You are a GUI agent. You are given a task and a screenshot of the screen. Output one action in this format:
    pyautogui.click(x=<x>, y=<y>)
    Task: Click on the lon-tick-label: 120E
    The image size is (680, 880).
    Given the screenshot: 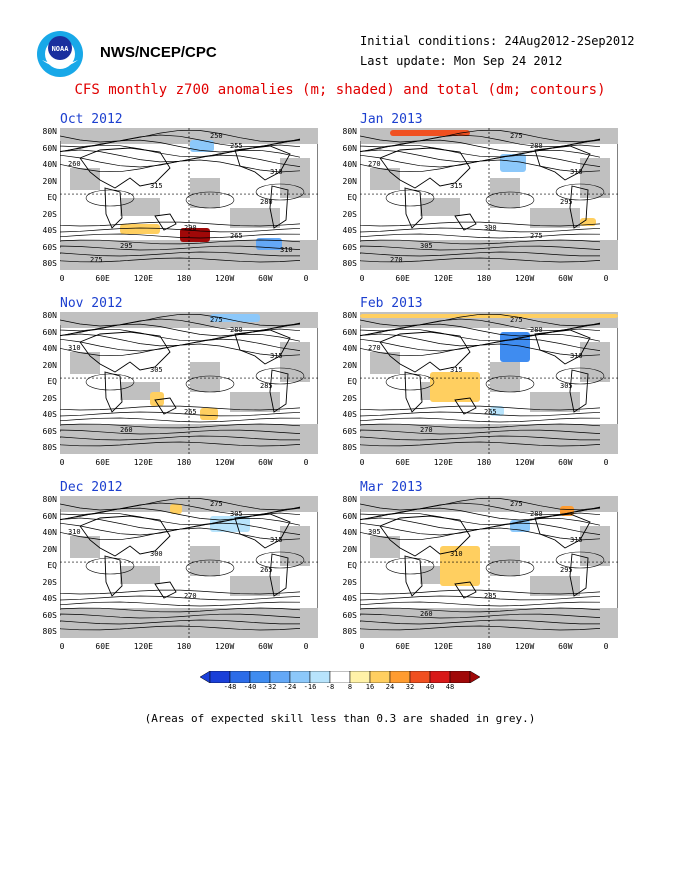 What is the action you would take?
    pyautogui.click(x=443, y=646)
    